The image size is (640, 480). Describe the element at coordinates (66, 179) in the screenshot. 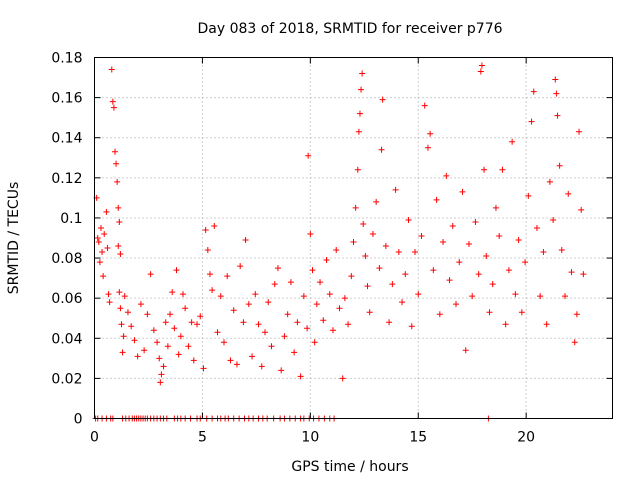

I see `y-tick-label: 0.12` at that location.